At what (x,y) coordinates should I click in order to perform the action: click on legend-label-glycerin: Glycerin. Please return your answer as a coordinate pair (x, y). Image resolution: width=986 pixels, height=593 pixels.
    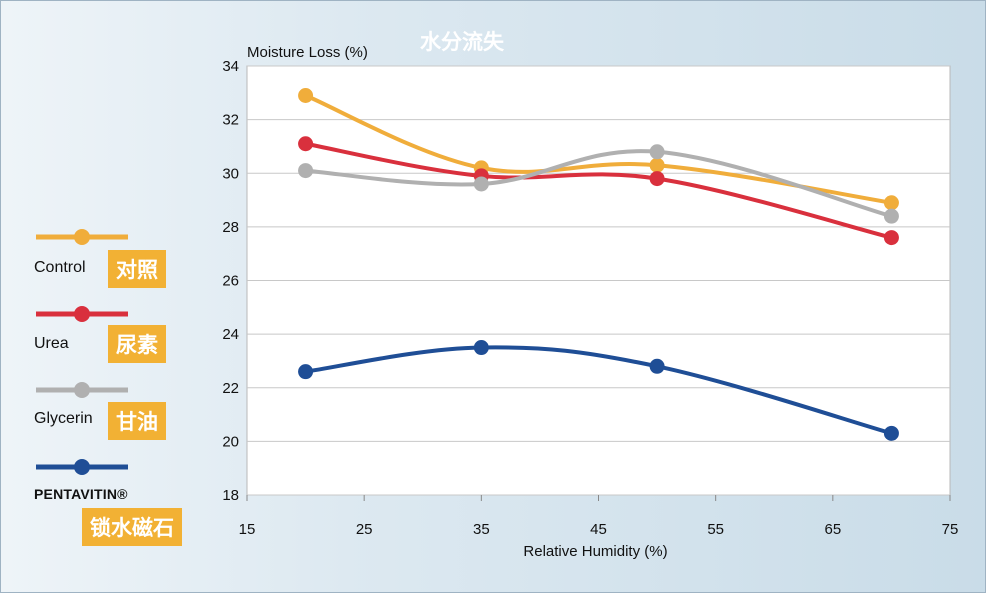
    Looking at the image, I should click on (63, 418).